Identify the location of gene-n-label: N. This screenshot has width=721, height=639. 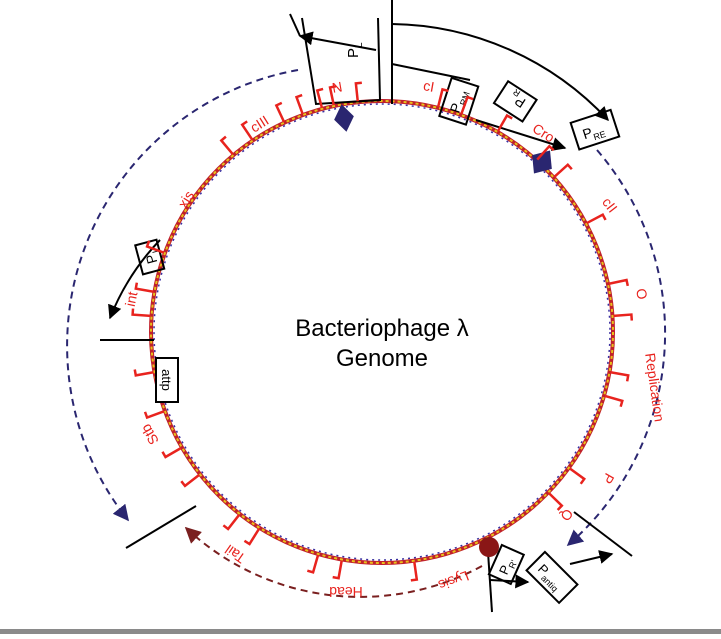
(337, 87).